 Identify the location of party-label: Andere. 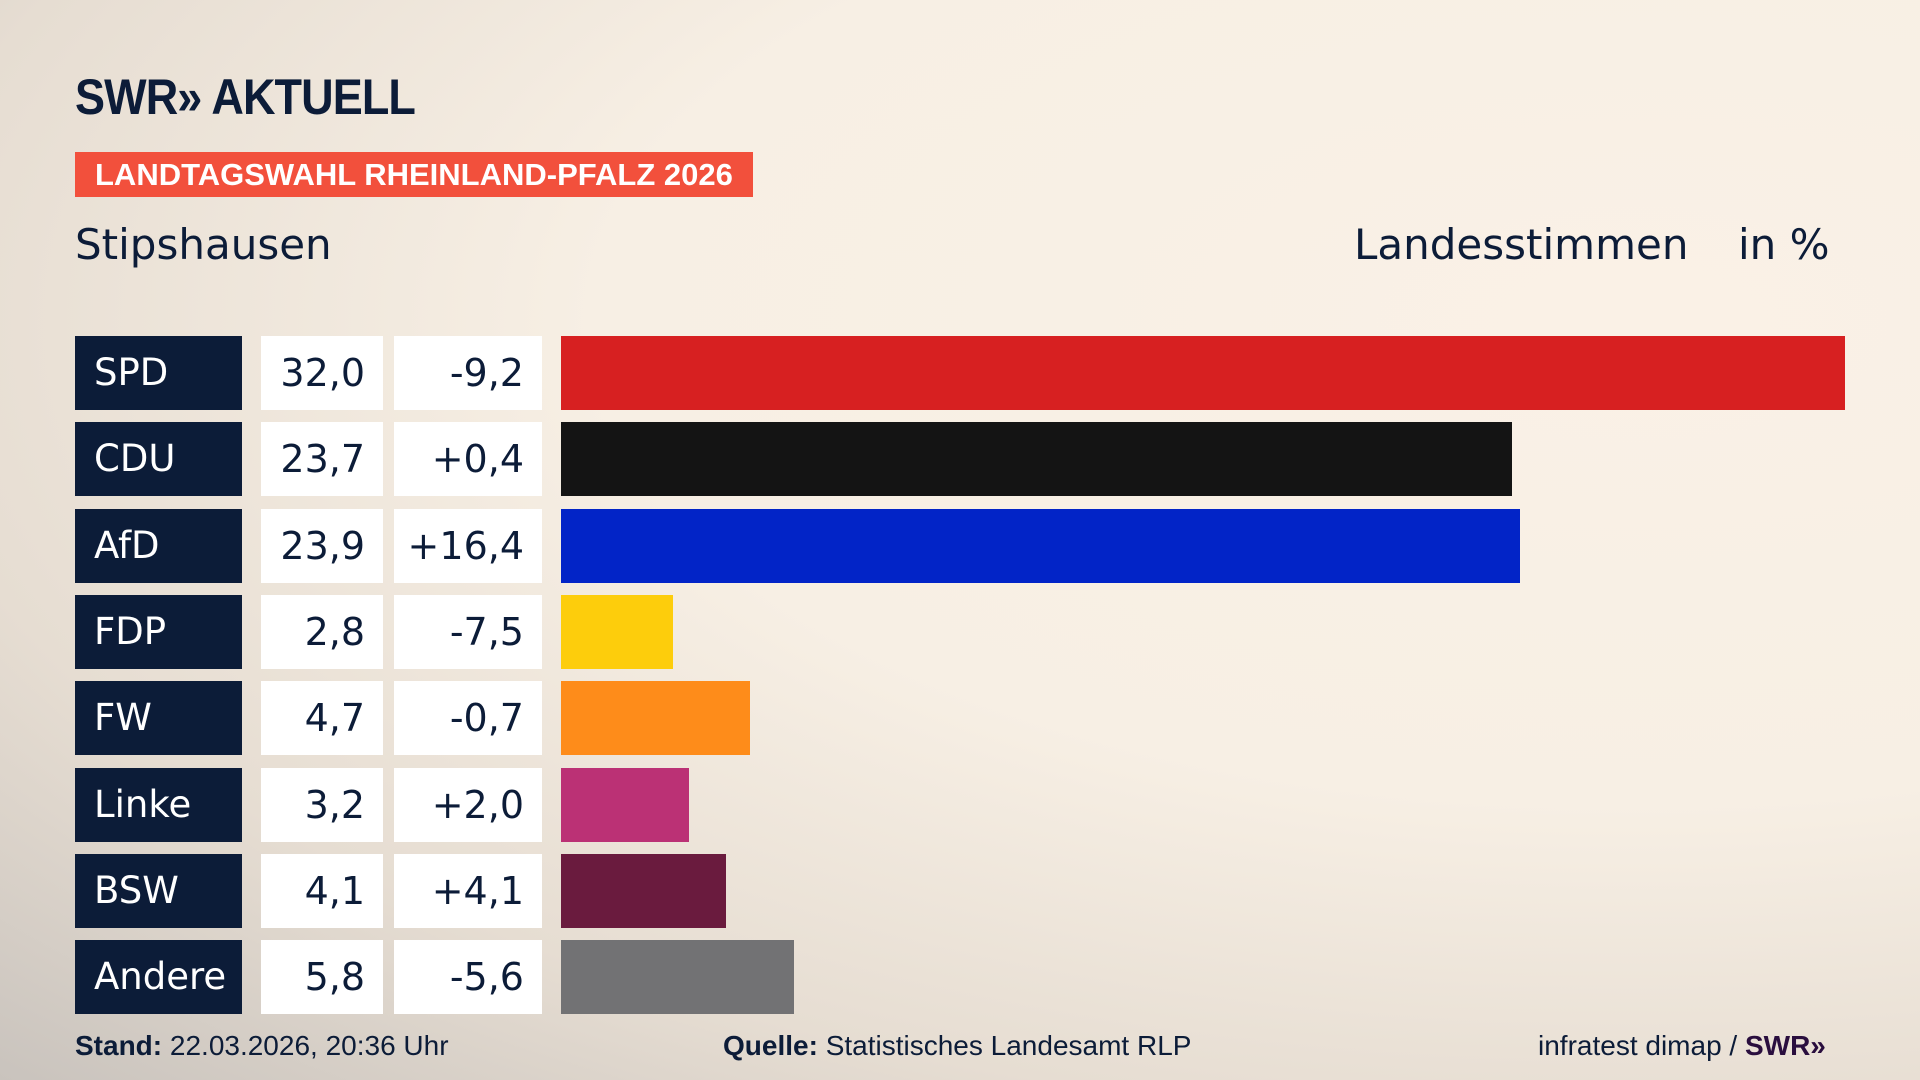
(158, 977).